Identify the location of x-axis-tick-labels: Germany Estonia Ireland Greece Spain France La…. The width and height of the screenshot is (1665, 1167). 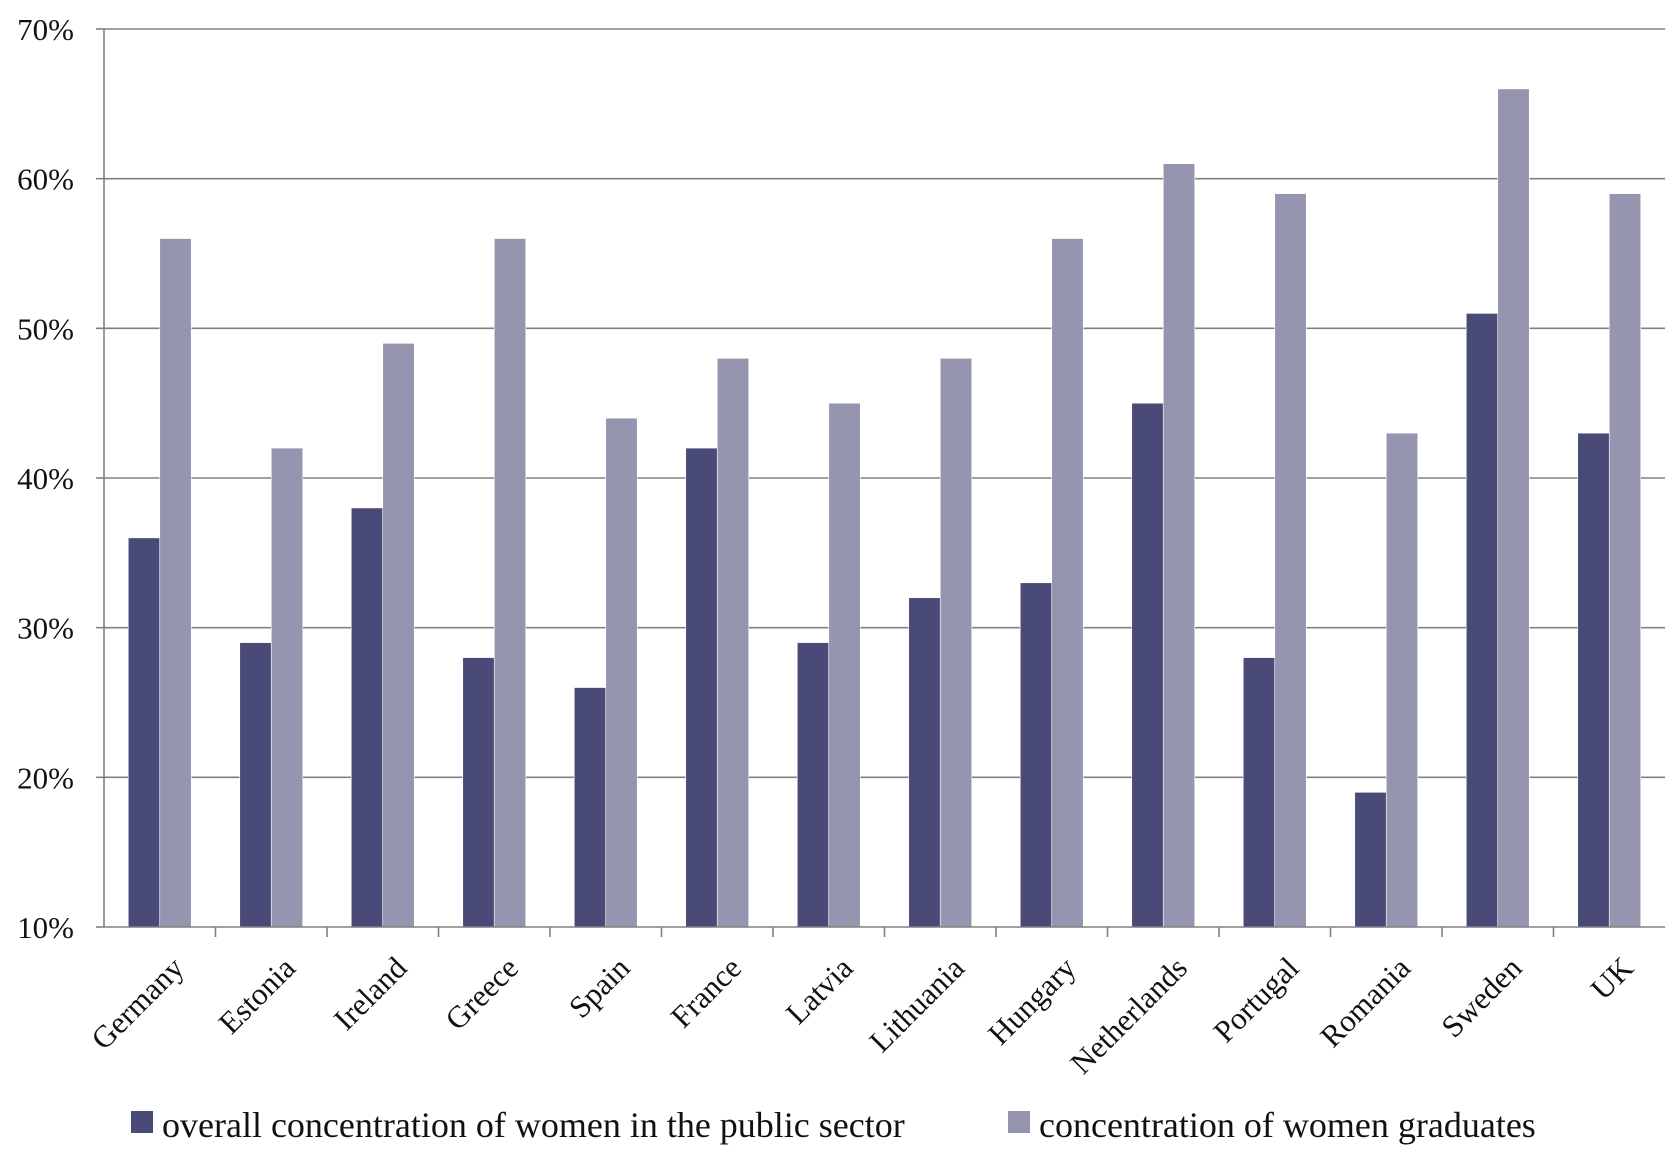
(862, 1015).